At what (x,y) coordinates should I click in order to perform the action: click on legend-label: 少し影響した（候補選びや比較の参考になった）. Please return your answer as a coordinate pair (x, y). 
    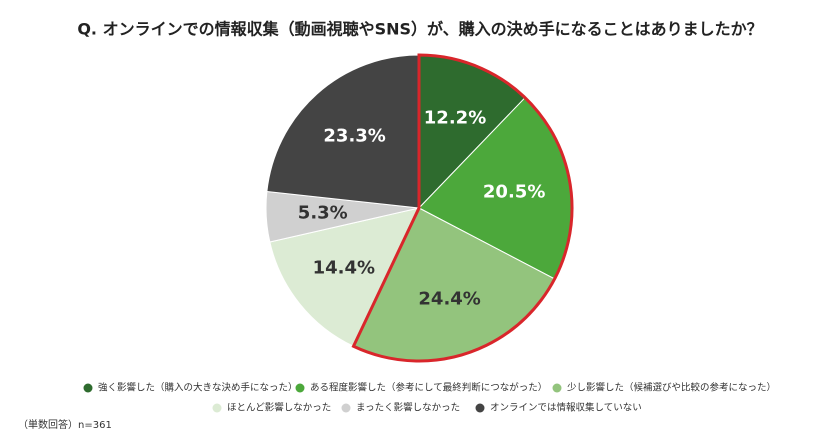
    Looking at the image, I should click on (671, 388).